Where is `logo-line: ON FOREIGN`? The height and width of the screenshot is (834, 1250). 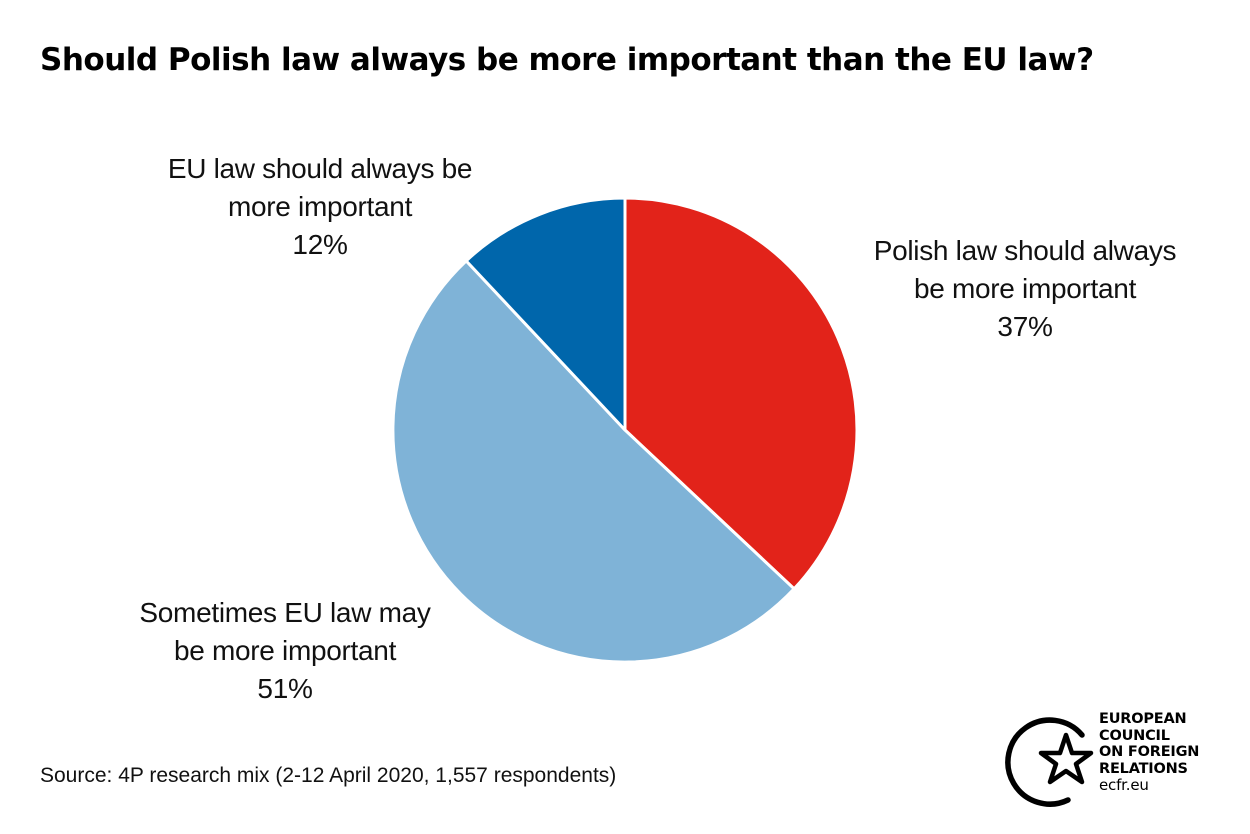
logo-line: ON FOREIGN is located at coordinates (1149, 752).